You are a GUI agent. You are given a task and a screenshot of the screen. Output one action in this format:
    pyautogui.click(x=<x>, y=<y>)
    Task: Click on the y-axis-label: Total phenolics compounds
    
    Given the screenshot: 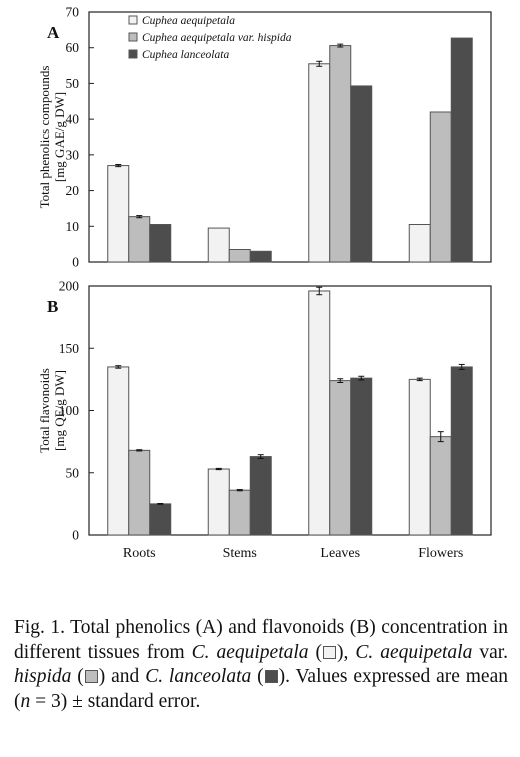 What is the action you would take?
    pyautogui.click(x=44, y=137)
    